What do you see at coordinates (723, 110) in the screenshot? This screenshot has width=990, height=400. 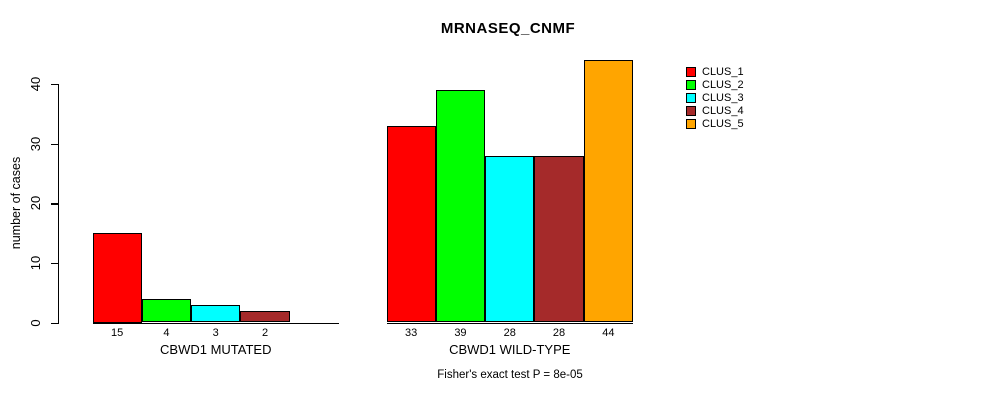 I see `legend-label: CLUS_4` at bounding box center [723, 110].